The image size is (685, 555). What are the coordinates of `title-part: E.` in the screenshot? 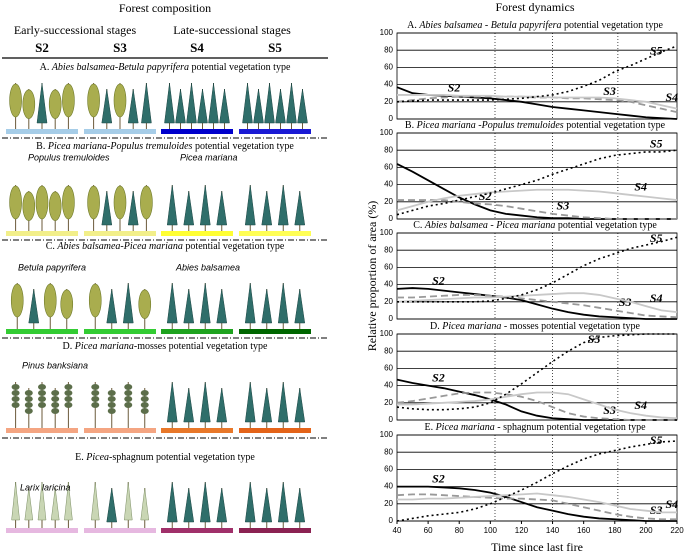 It's located at (429, 427).